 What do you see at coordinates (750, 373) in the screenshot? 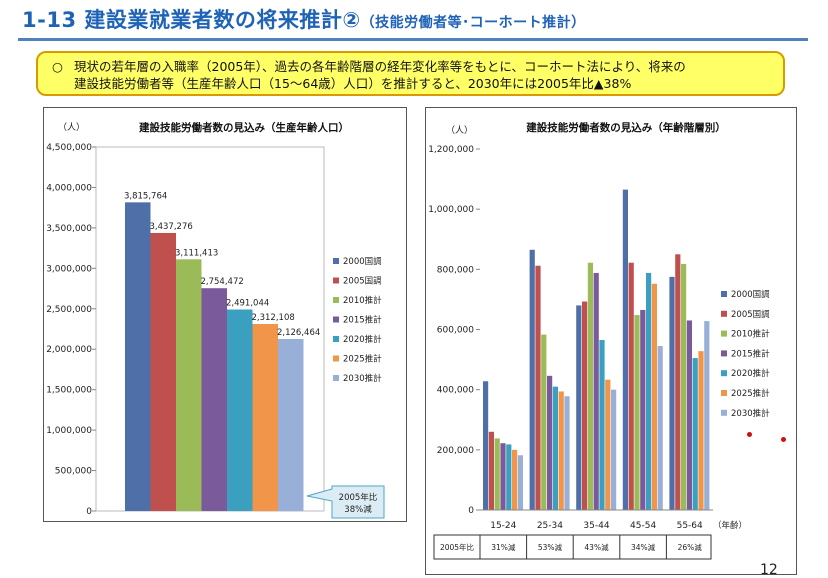
I see `legend-label: 2020推計` at bounding box center [750, 373].